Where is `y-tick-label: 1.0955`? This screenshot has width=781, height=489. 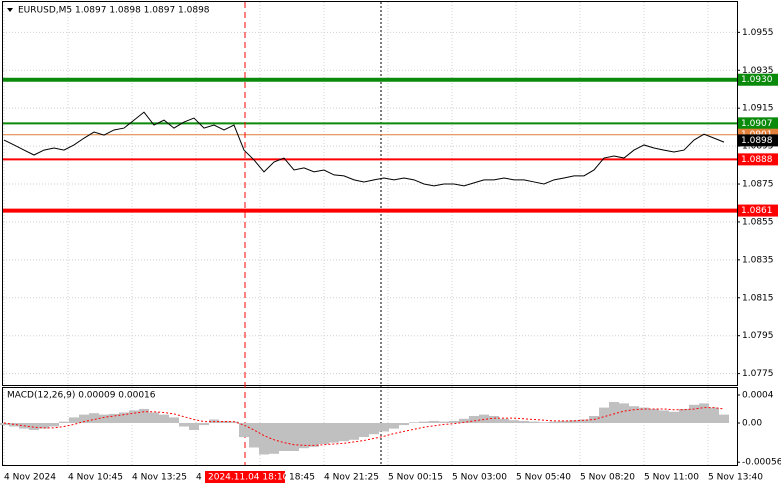 y-tick-label: 1.0955 is located at coordinates (758, 33).